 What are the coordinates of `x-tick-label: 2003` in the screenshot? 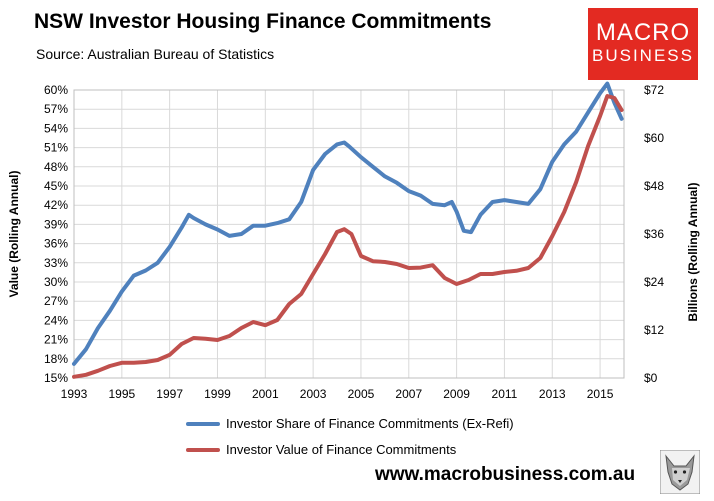 It's located at (313, 394).